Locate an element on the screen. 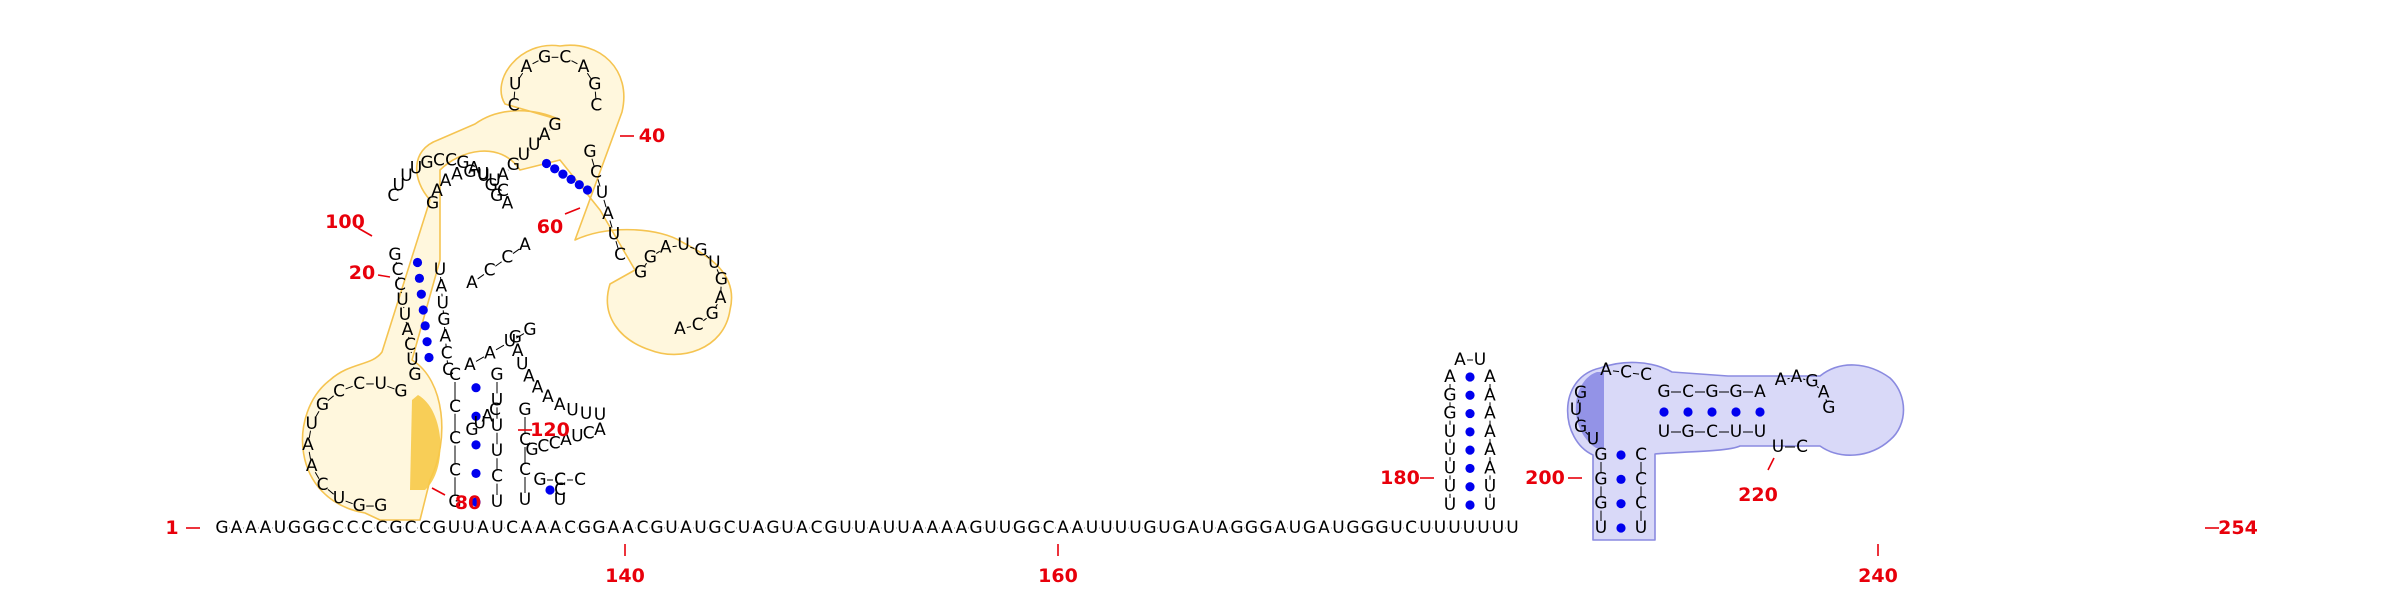 This screenshot has width=2400, height=595. number-label-n20: 20 is located at coordinates (362, 273).